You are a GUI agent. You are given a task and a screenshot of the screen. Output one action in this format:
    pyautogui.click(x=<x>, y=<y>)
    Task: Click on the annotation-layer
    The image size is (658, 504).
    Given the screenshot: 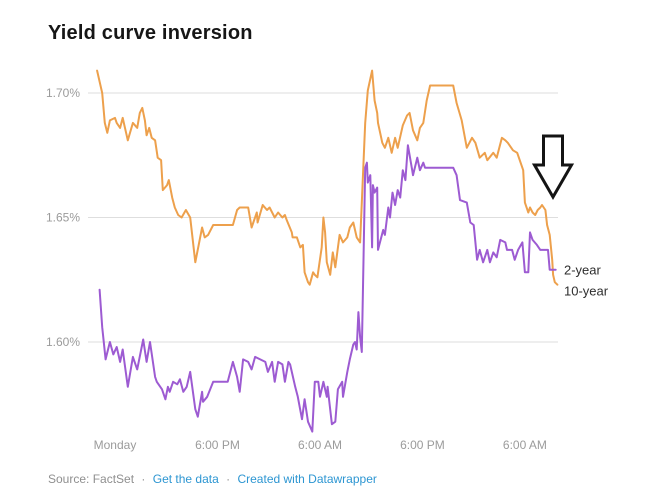 What is the action you would take?
    pyautogui.click(x=553, y=167)
    